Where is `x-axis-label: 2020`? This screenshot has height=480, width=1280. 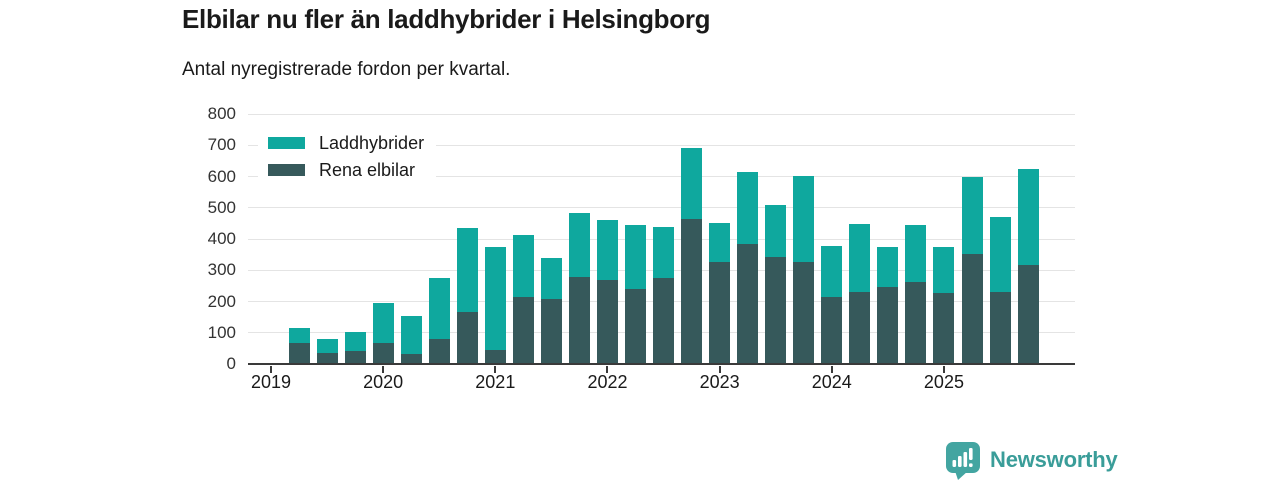 x-axis-label: 2020 is located at coordinates (383, 382).